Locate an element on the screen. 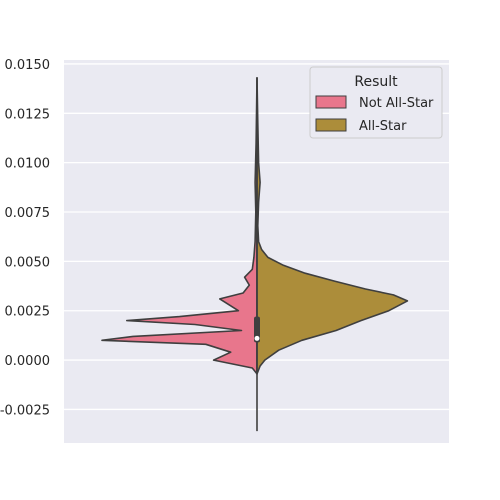 The height and width of the screenshot is (500, 500). y-tick-label: 0.0025 is located at coordinates (28, 312).